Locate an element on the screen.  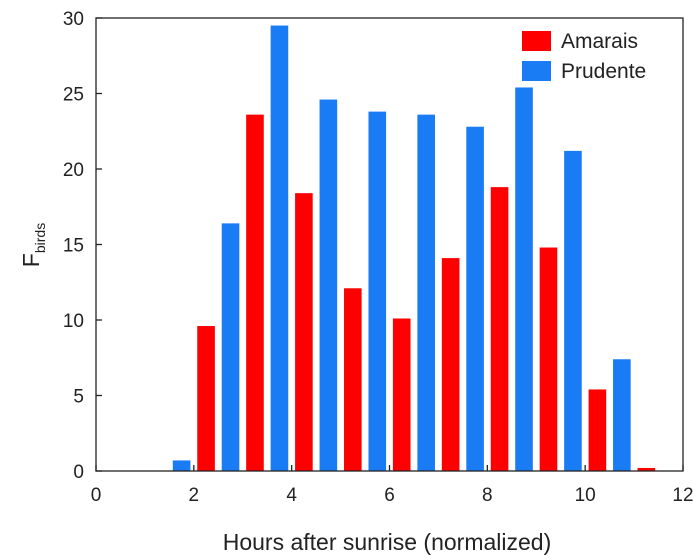
y-tick-label: 0 is located at coordinates (78, 472).